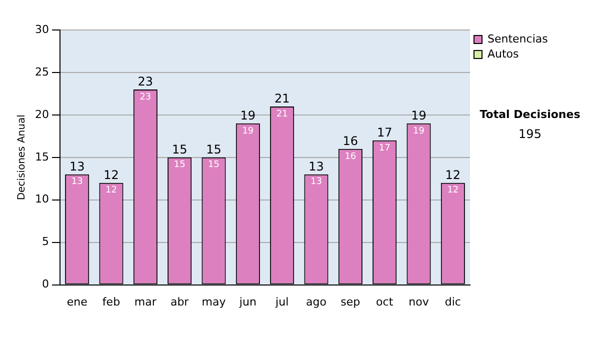 The height and width of the screenshot is (340, 600). I want to click on total-label: 16, so click(350, 141).